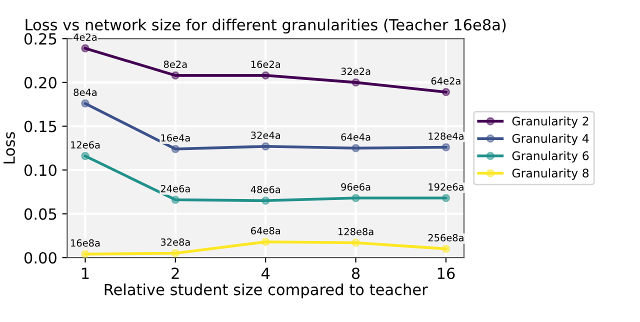  I want to click on x-axis-title: Relative student size compared to teacher, so click(266, 290).